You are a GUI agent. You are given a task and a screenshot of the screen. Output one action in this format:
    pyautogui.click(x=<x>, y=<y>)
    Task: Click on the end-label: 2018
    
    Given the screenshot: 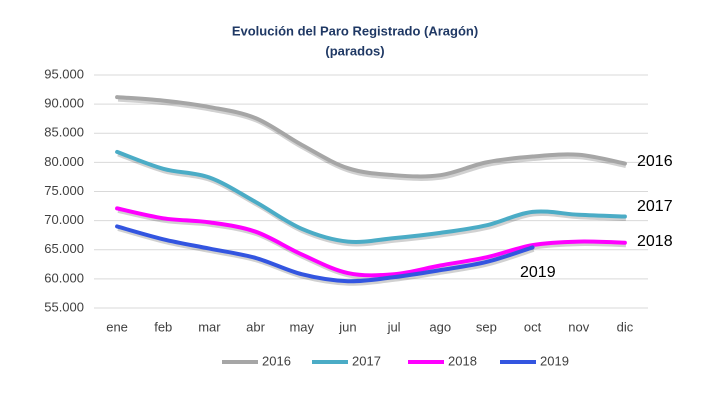 What is the action you would take?
    pyautogui.click(x=655, y=241)
    